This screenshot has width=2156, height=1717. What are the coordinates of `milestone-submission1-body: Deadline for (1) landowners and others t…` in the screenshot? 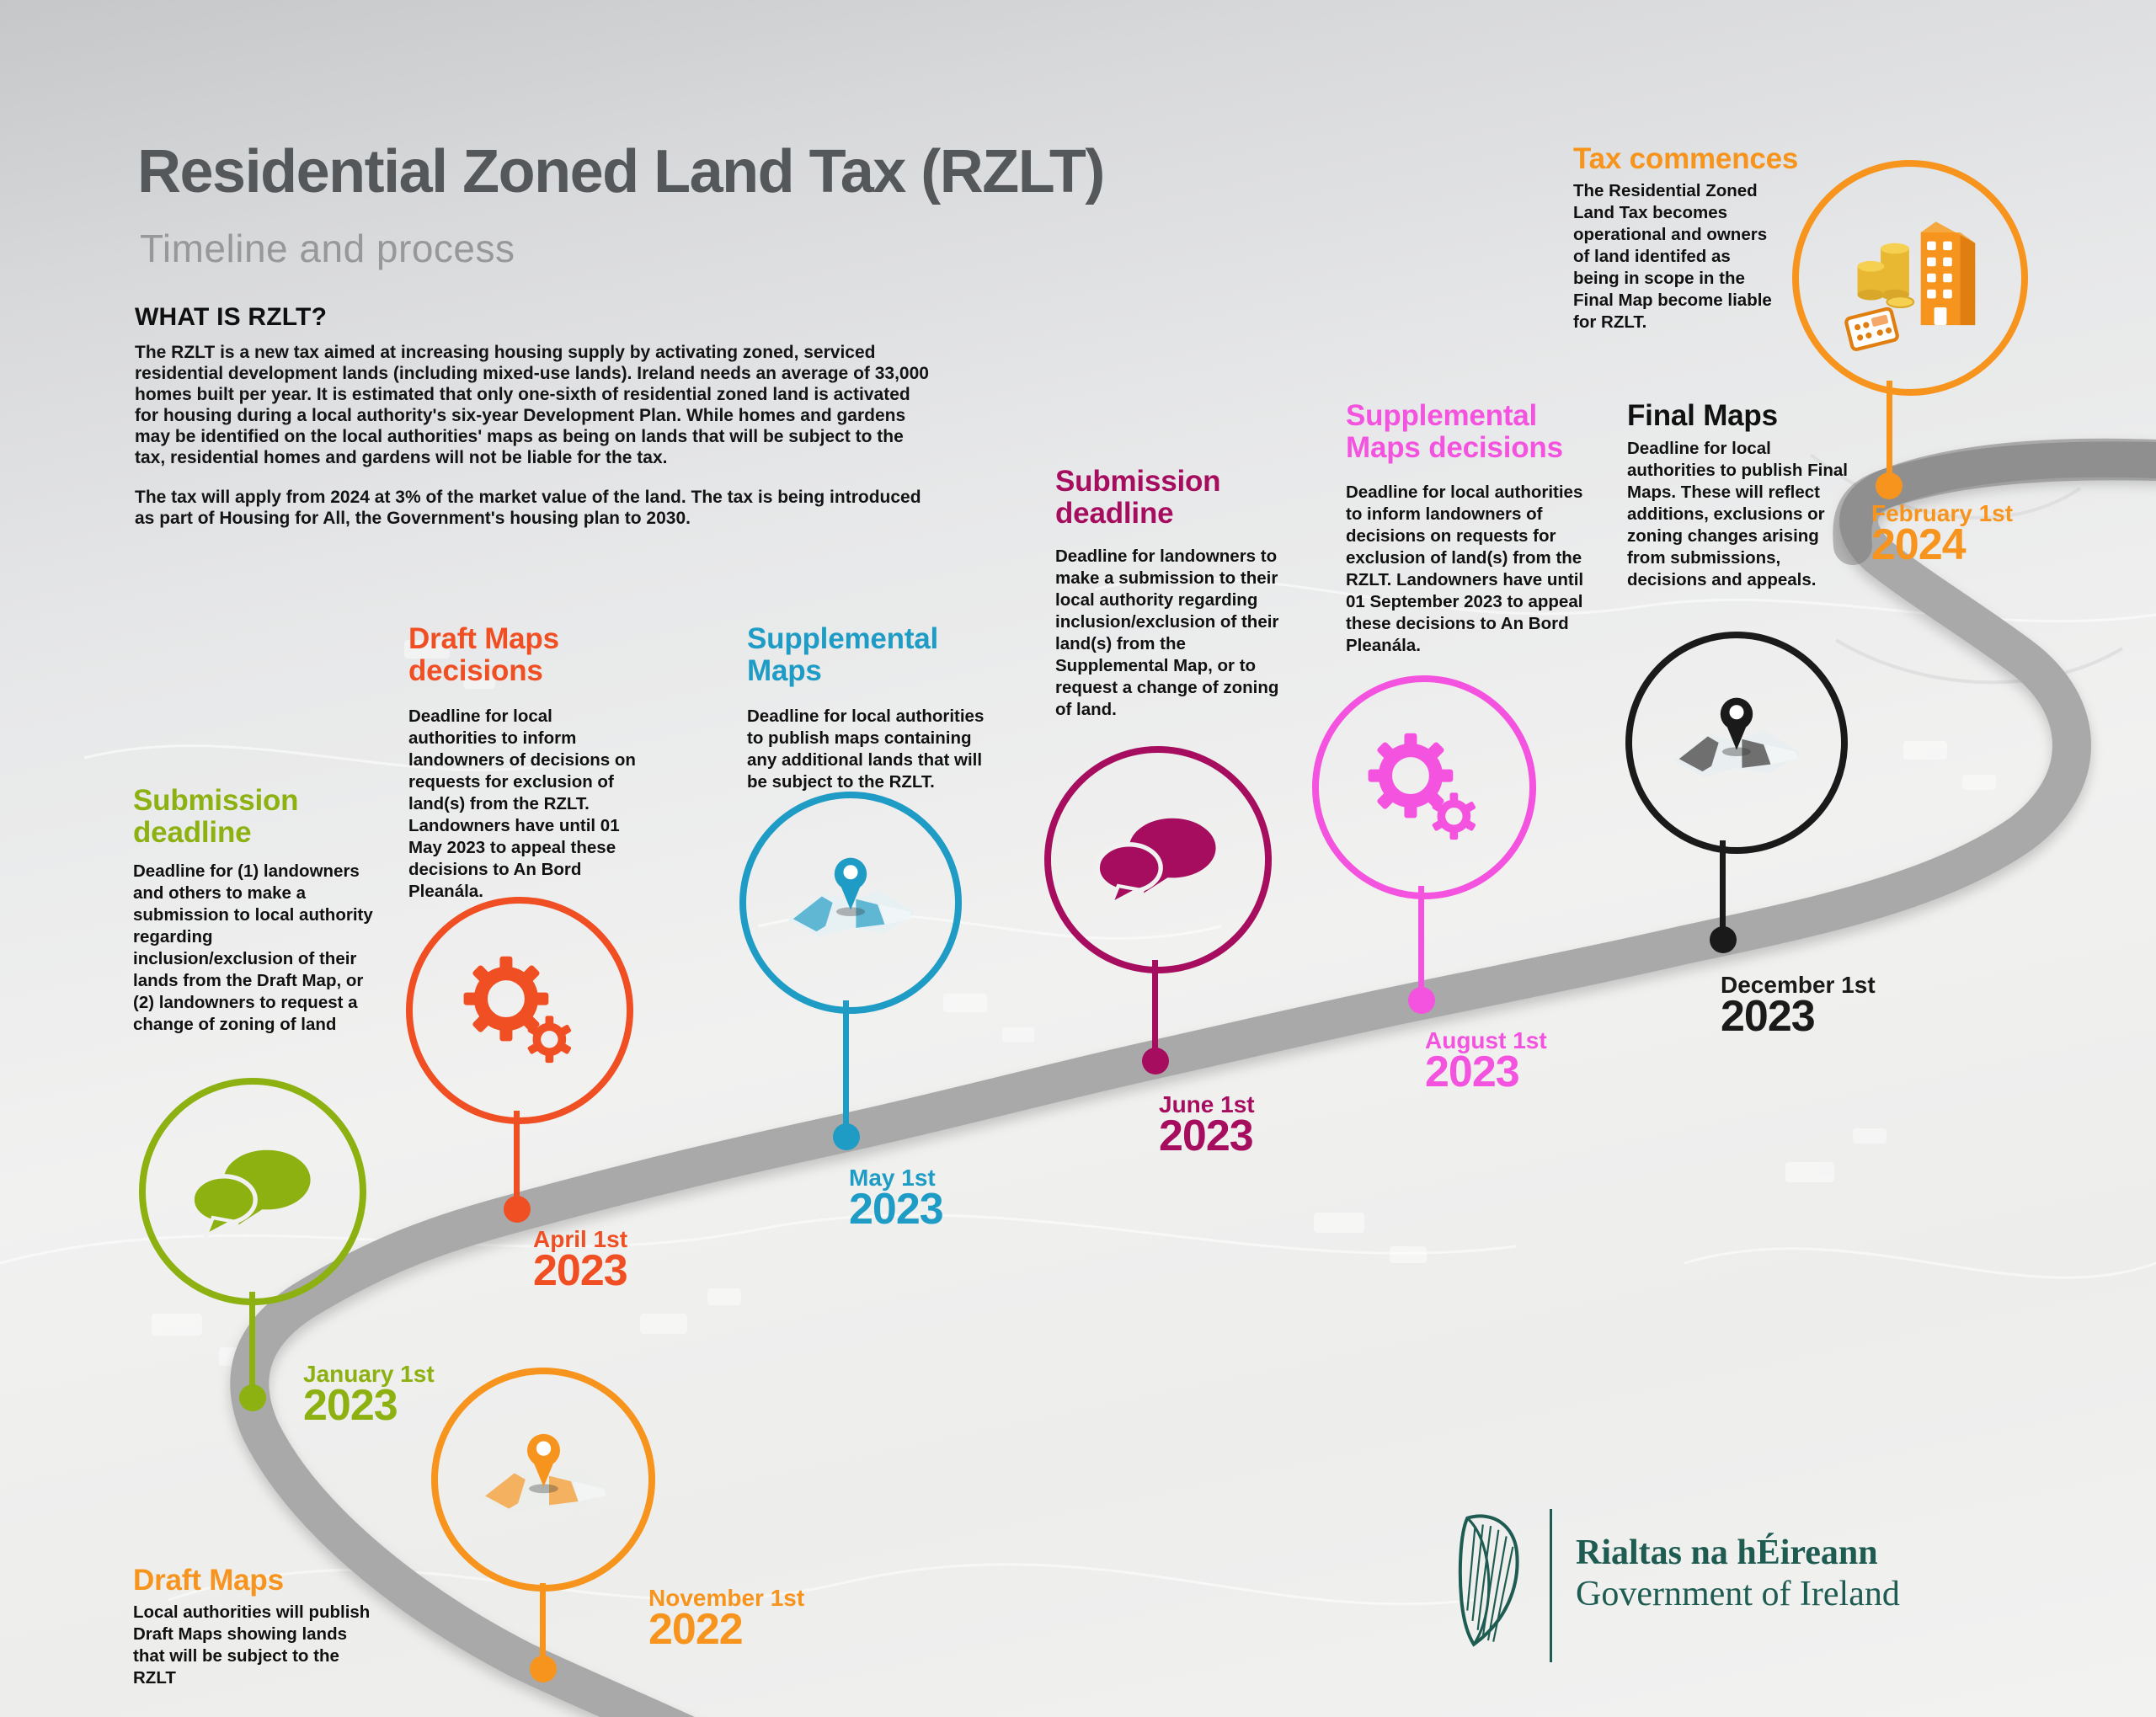 It's located at (253, 947).